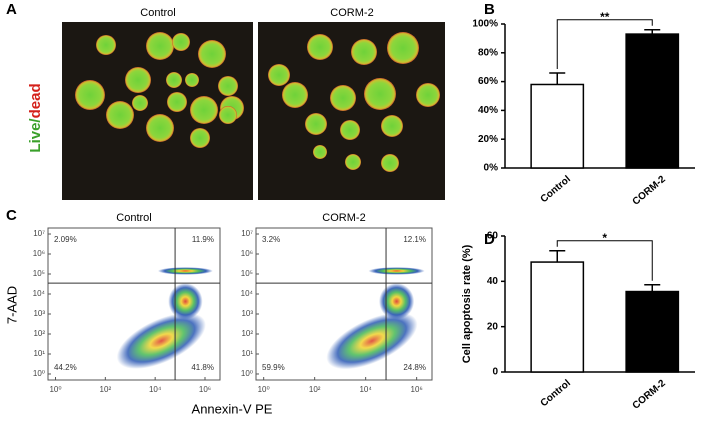  Describe the element at coordinates (35, 100) in the screenshot. I see `stain-dead: dead` at that location.